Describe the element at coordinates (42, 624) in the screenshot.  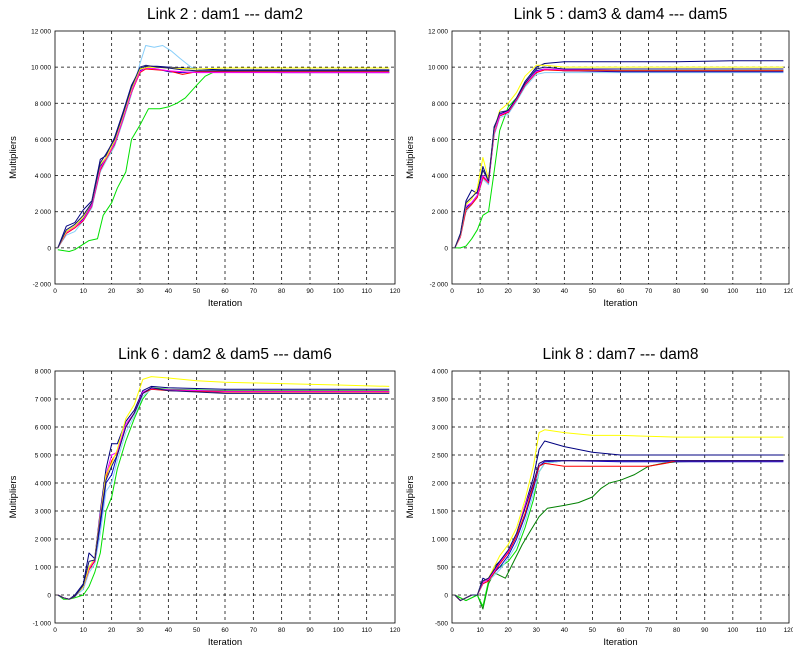
I see `y-tick-label: -1 000` at that location.